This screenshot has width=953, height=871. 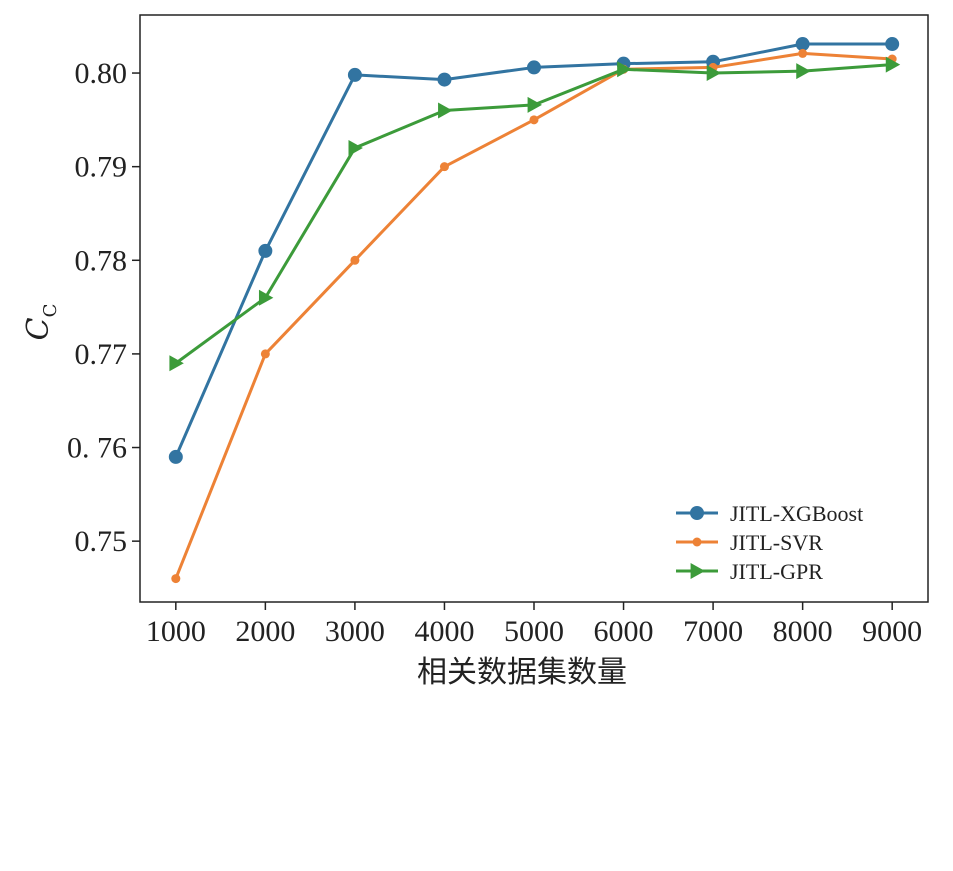 I want to click on x-tick-label: 2000, so click(x=265, y=631).